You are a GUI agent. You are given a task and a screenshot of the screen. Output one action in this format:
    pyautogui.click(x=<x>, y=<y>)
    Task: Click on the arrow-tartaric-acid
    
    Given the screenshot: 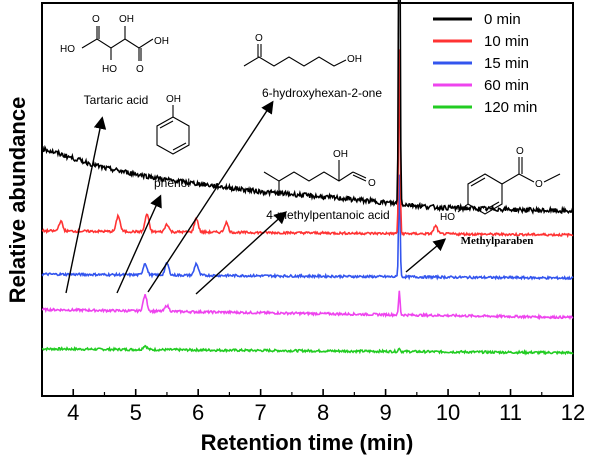 What is the action you would take?
    pyautogui.click(x=86, y=205)
    